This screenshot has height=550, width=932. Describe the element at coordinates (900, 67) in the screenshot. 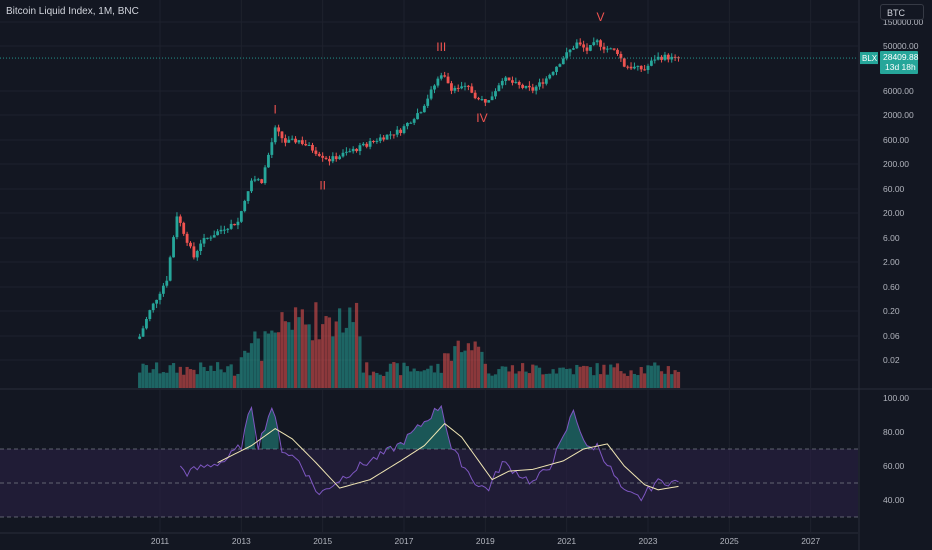

I see `price-tag-countdown: 13d 18h` at that location.